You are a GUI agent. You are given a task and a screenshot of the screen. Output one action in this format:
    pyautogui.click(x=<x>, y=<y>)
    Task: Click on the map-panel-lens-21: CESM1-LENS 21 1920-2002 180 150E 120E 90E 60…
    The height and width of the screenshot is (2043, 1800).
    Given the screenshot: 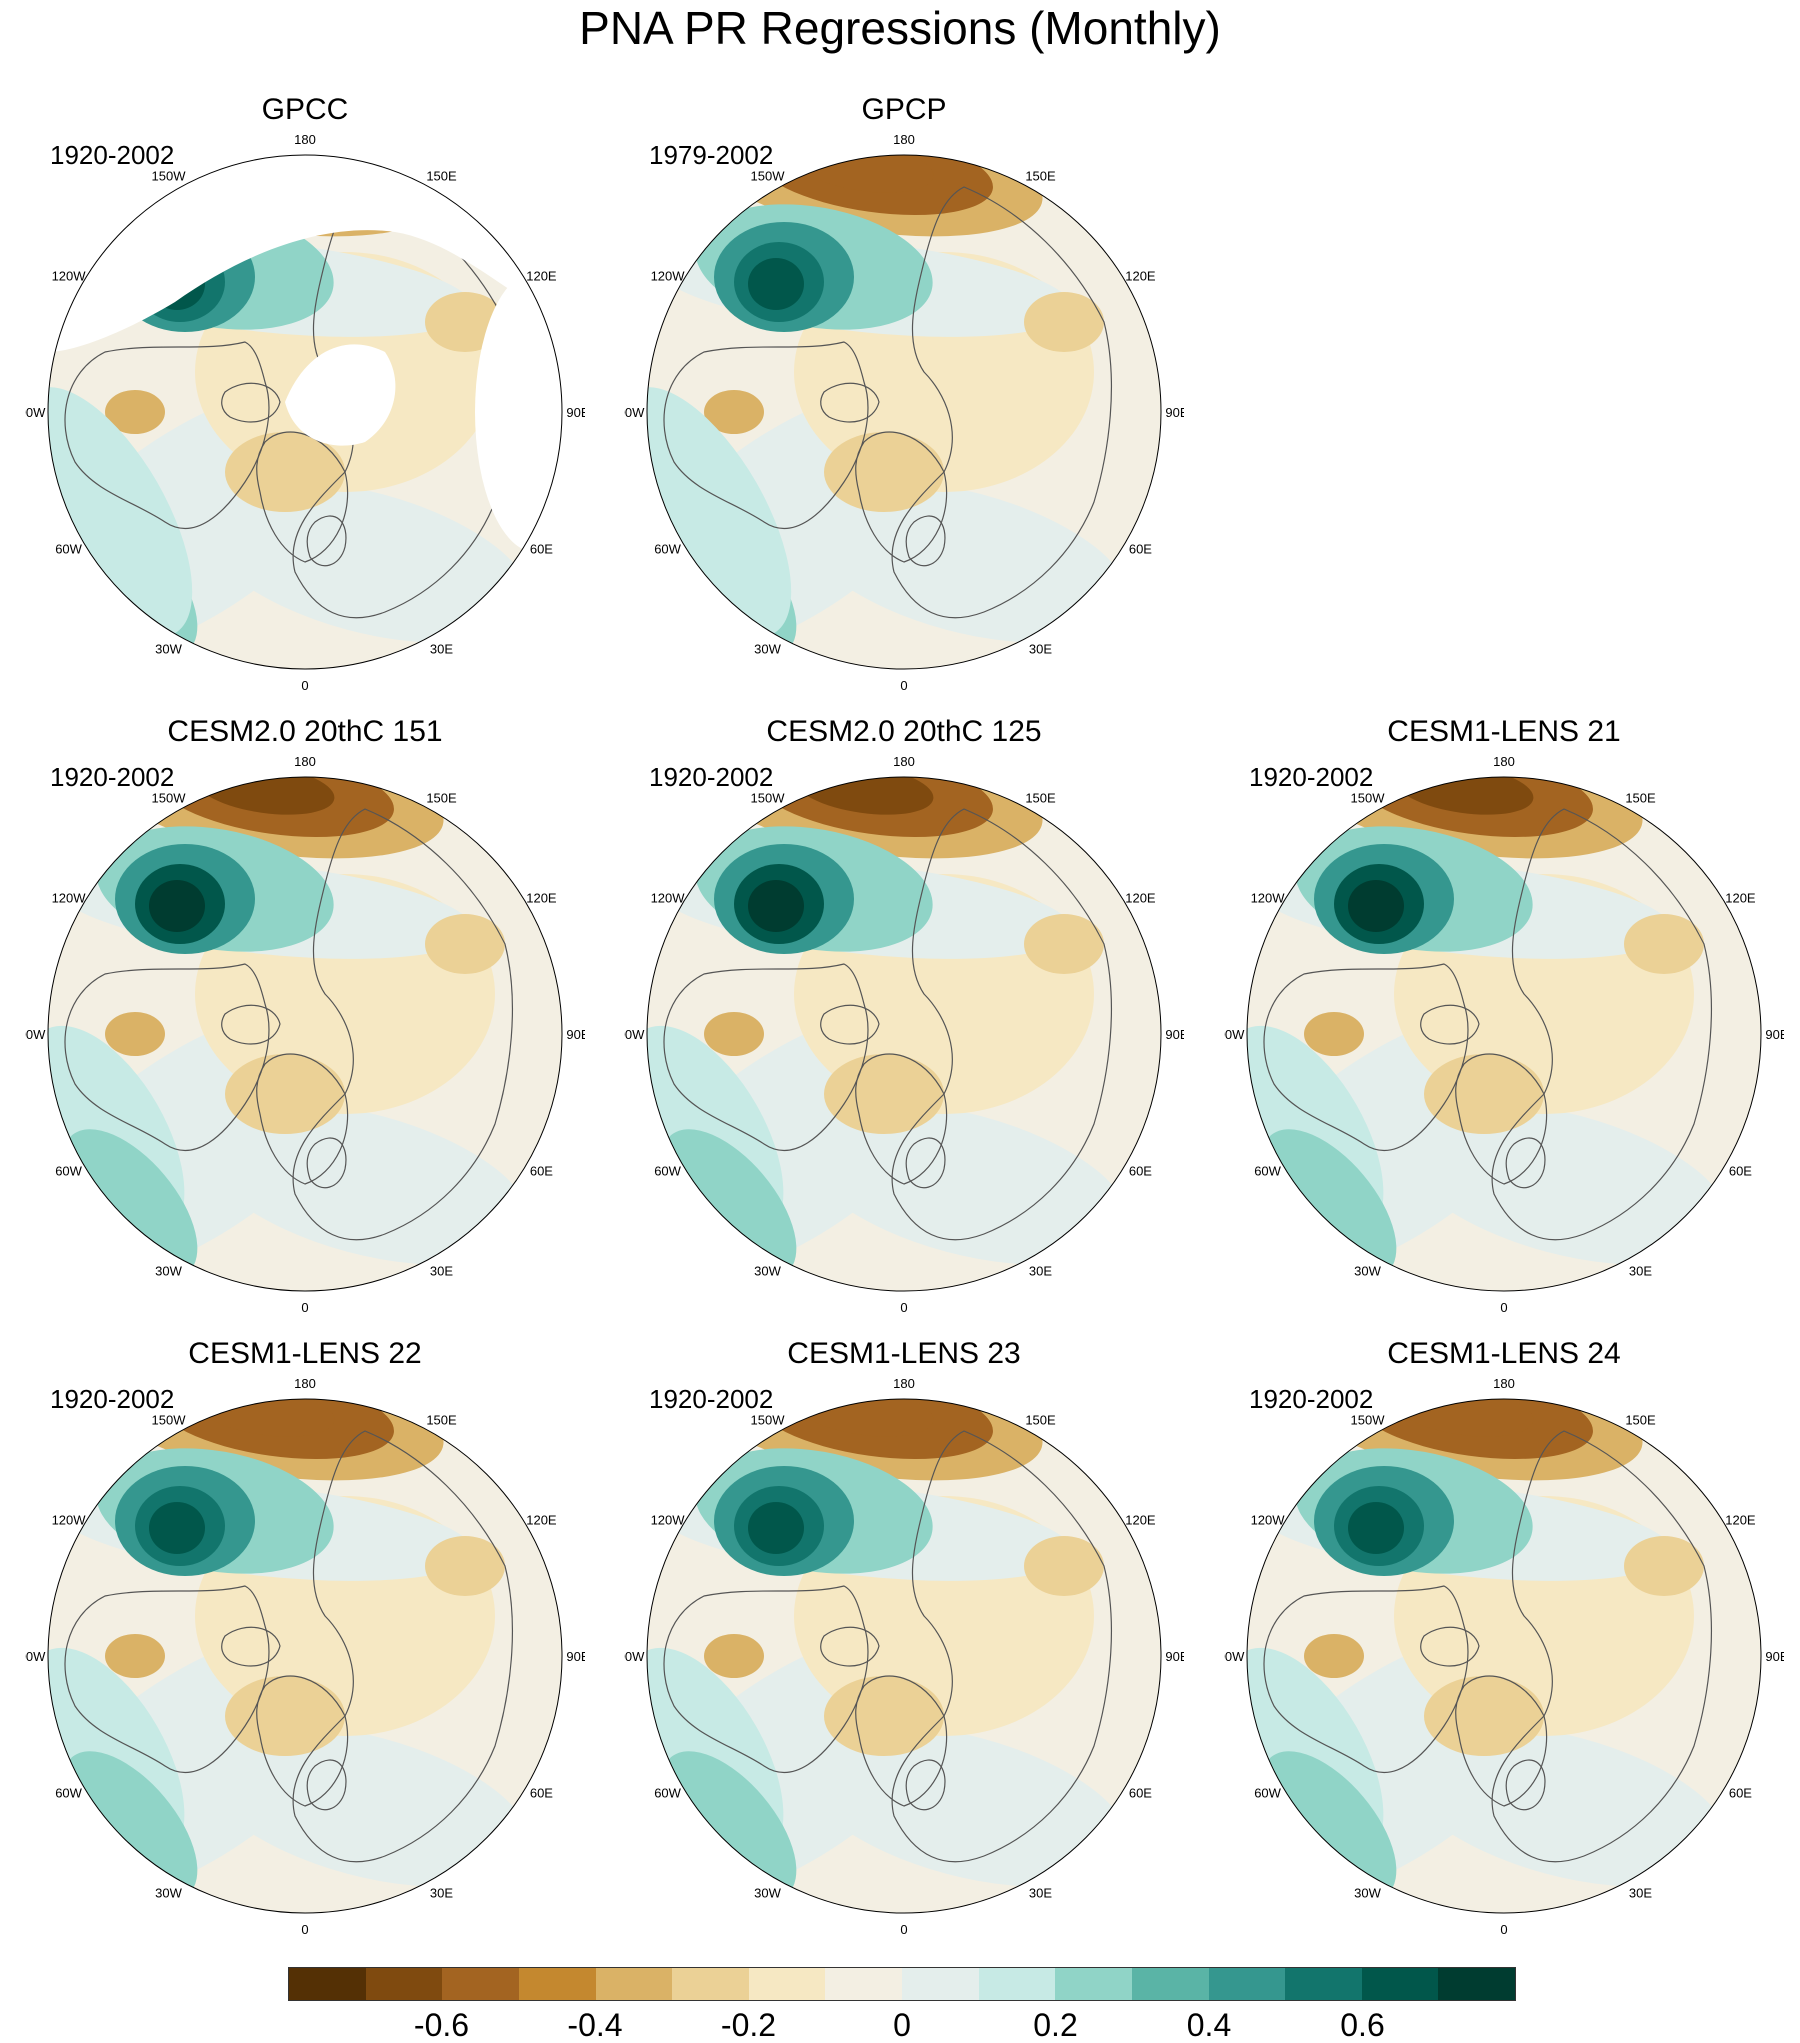 What is the action you would take?
    pyautogui.click(x=1504, y=1024)
    